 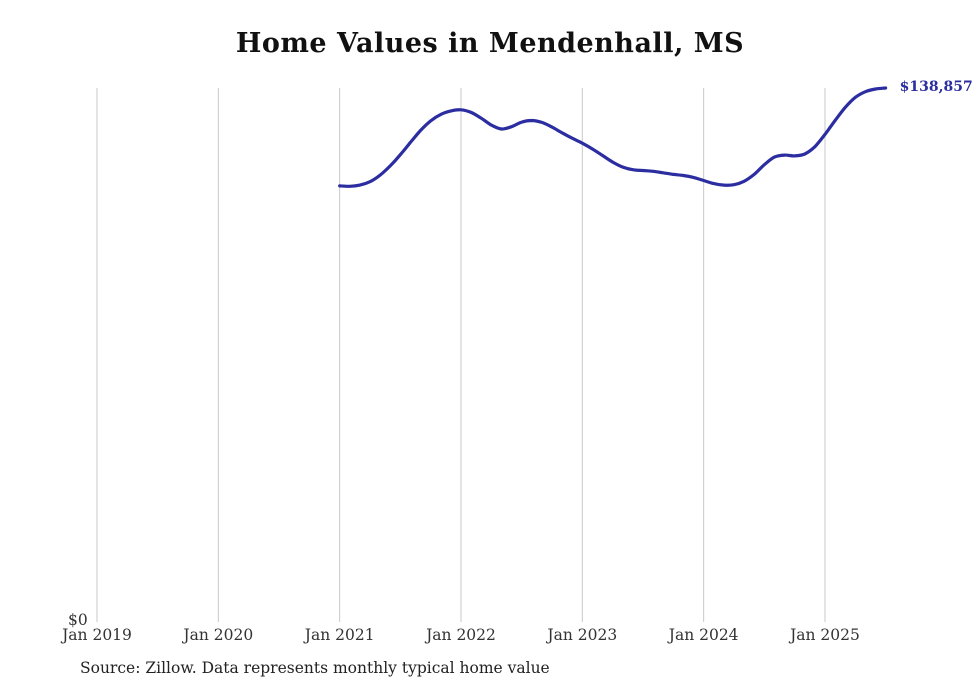 What do you see at coordinates (613, 137) in the screenshot?
I see `home-value-series-line` at bounding box center [613, 137].